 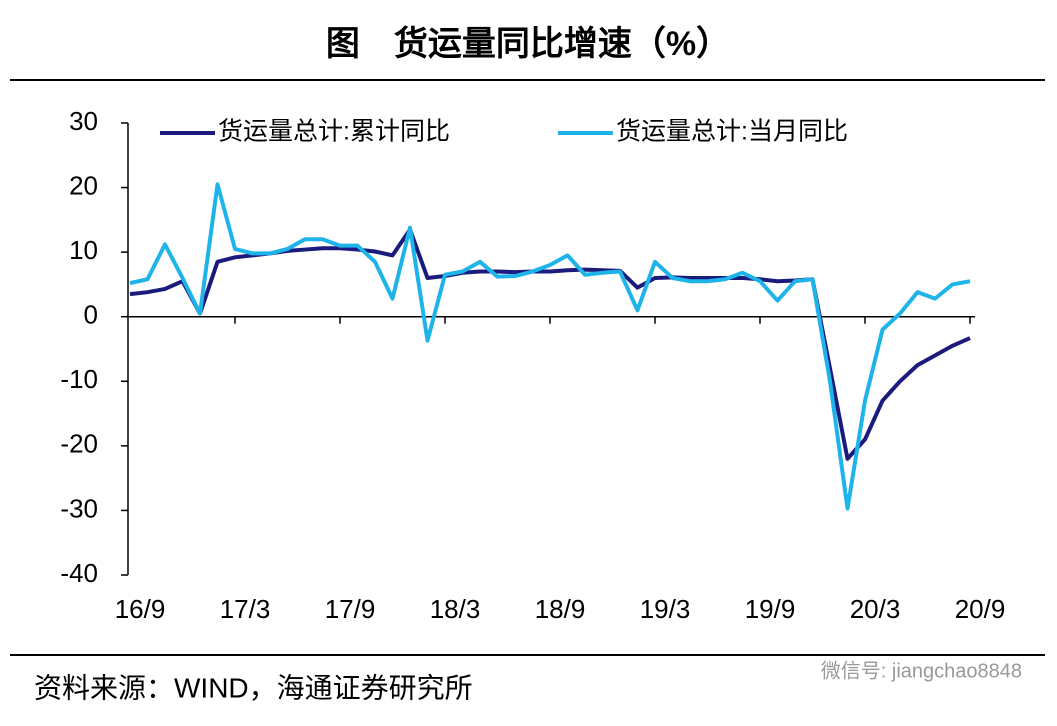 What do you see at coordinates (665, 609) in the screenshot?
I see `x-tick-label: 19/3` at bounding box center [665, 609].